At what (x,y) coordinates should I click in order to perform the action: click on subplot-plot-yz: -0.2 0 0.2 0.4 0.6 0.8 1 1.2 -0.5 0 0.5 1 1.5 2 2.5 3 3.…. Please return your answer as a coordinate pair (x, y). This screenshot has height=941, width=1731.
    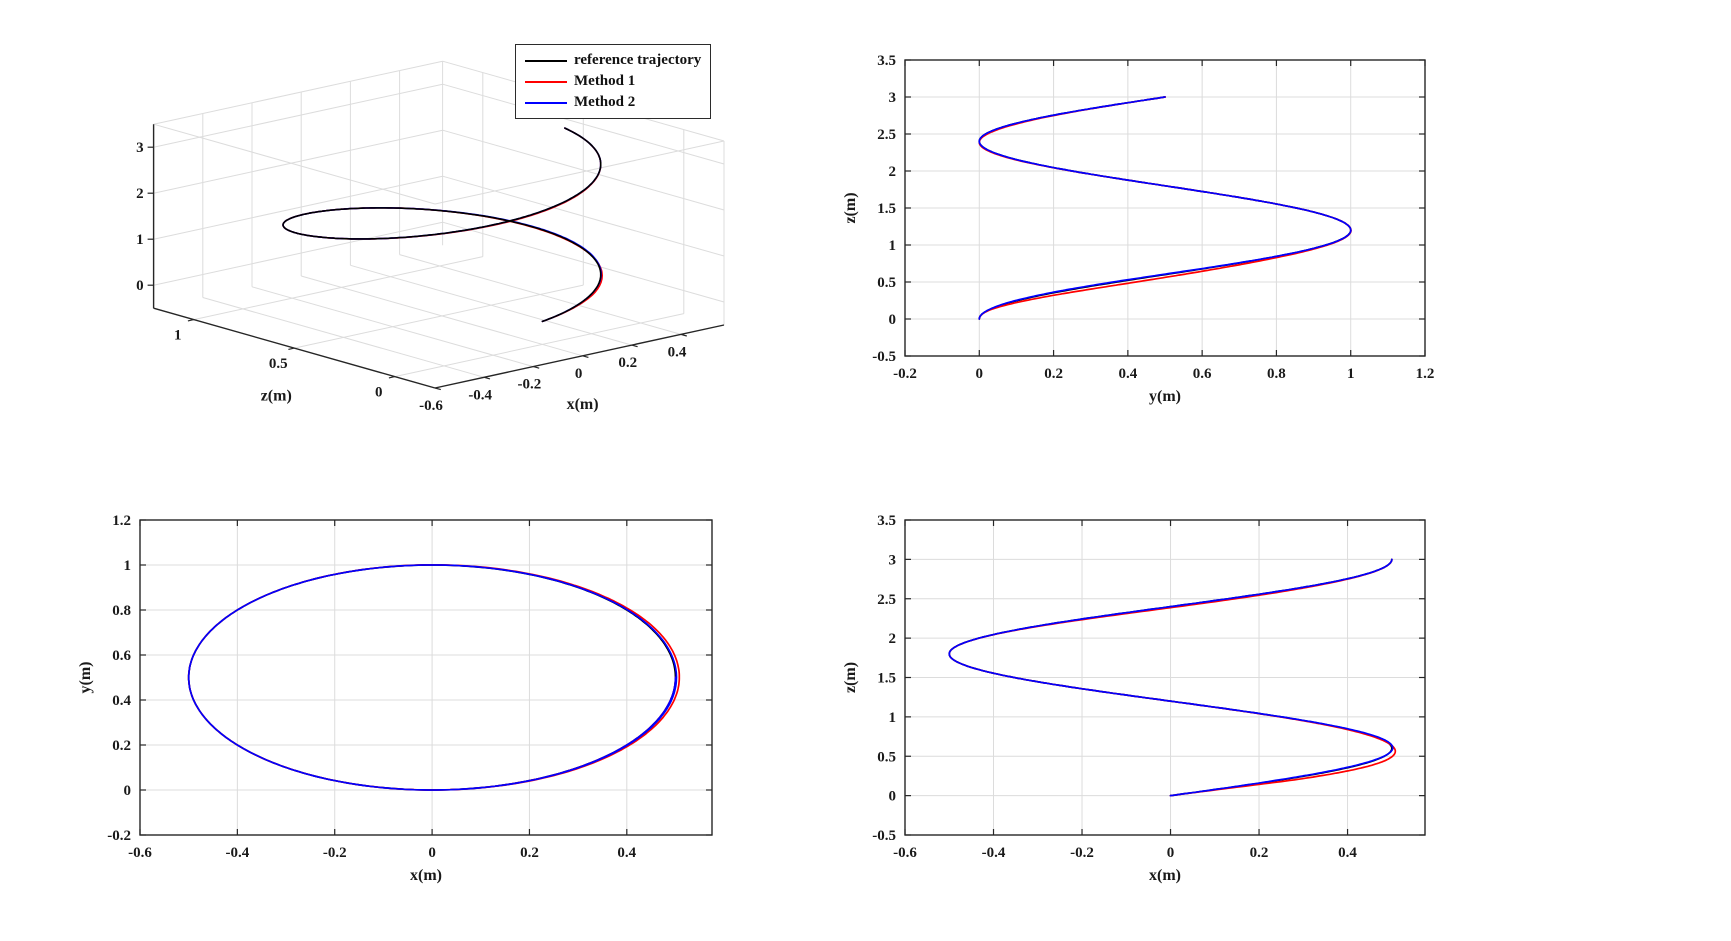
    Looking at the image, I should click on (1138, 229).